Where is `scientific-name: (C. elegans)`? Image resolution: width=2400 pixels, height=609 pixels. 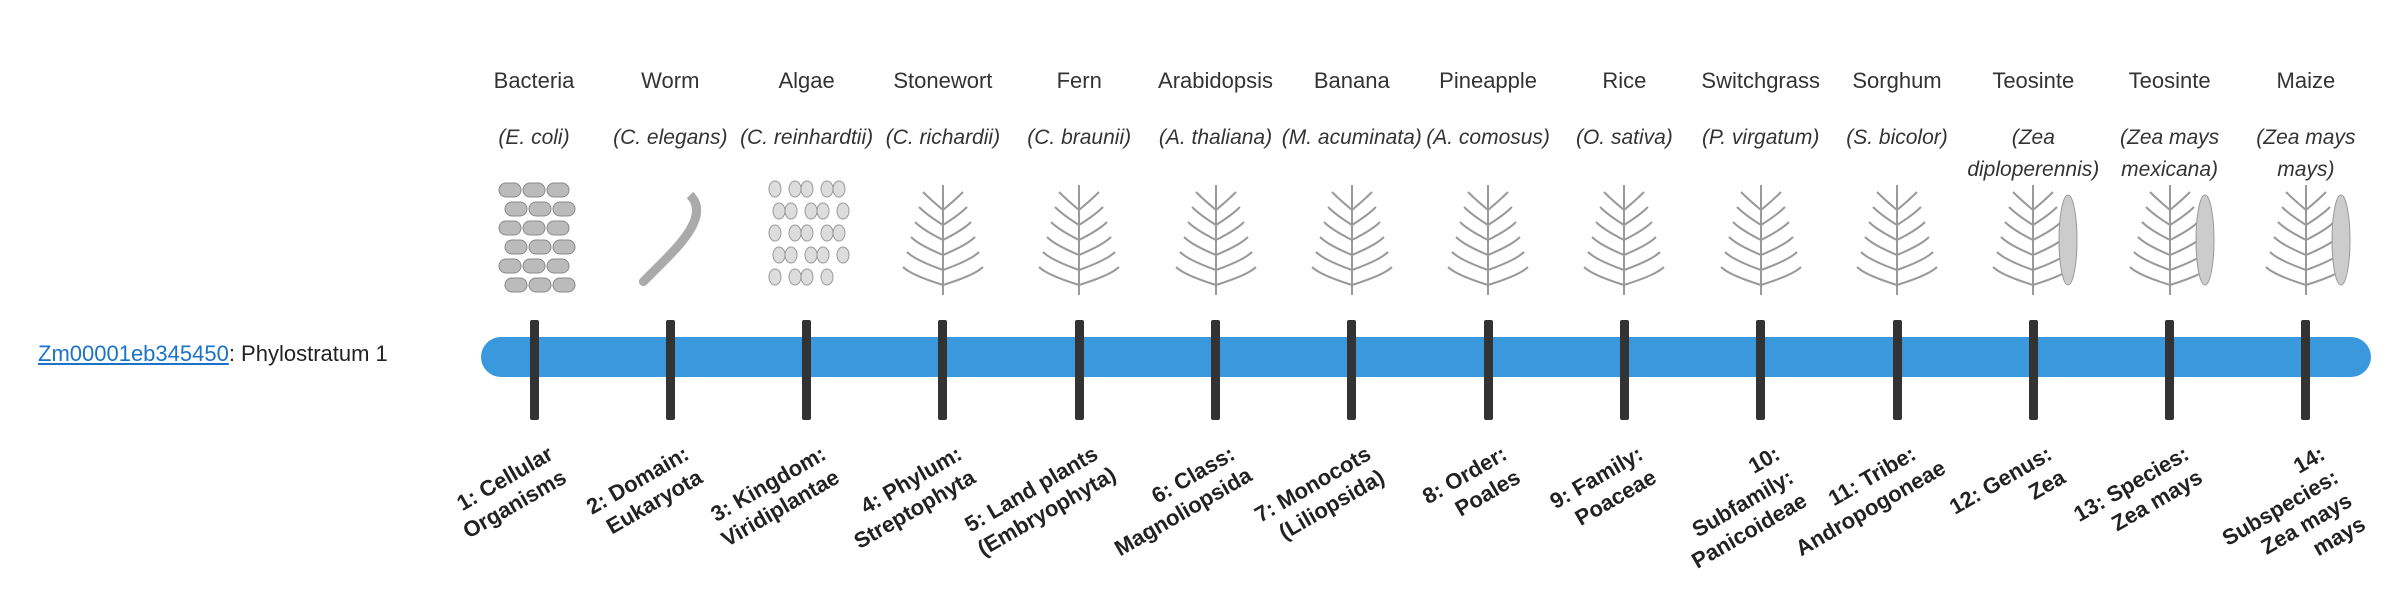
scientific-name: (C. elegans) is located at coordinates (670, 137).